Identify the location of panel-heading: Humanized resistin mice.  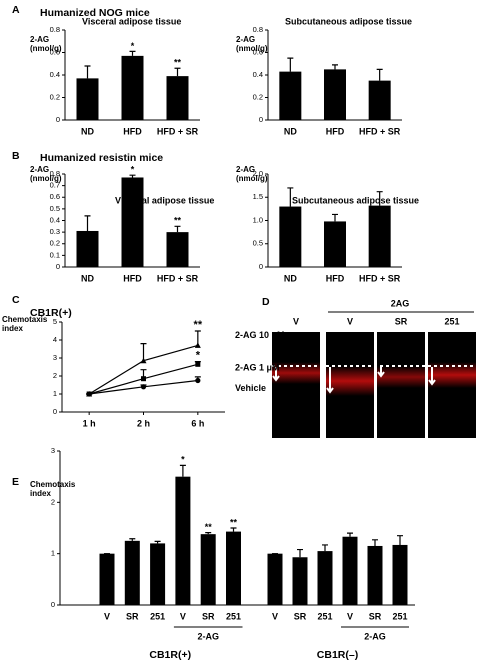
(101, 158).